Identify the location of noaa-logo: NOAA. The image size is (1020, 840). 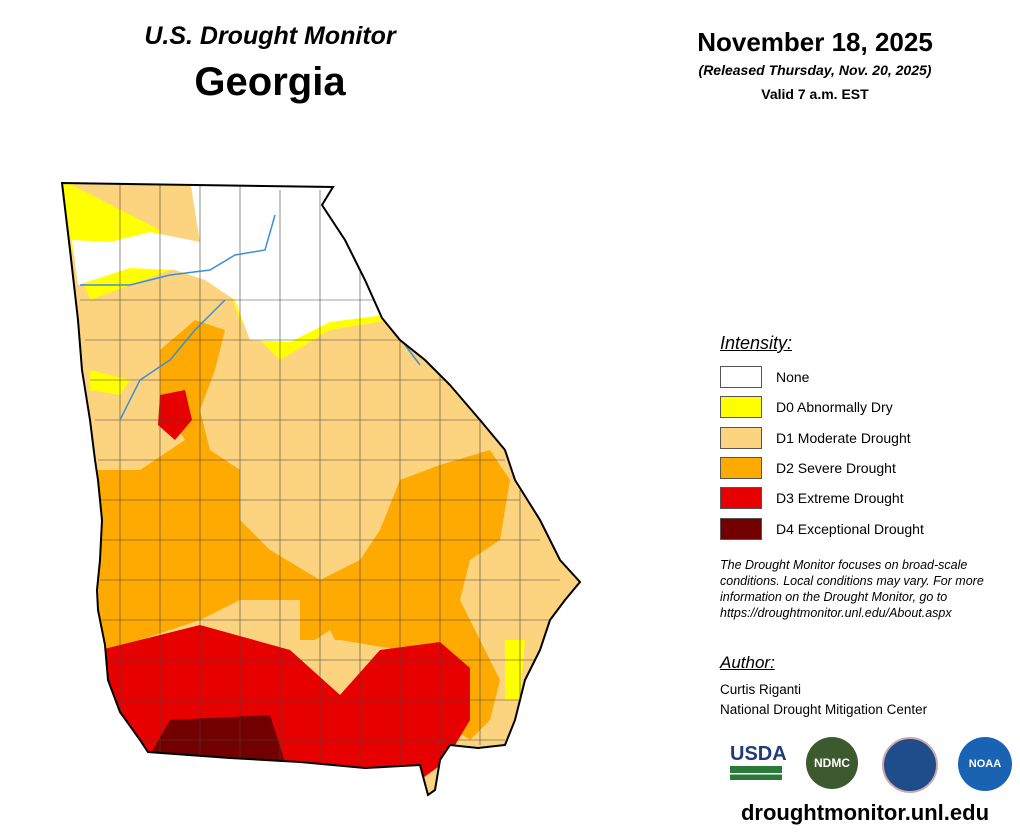
(985, 764).